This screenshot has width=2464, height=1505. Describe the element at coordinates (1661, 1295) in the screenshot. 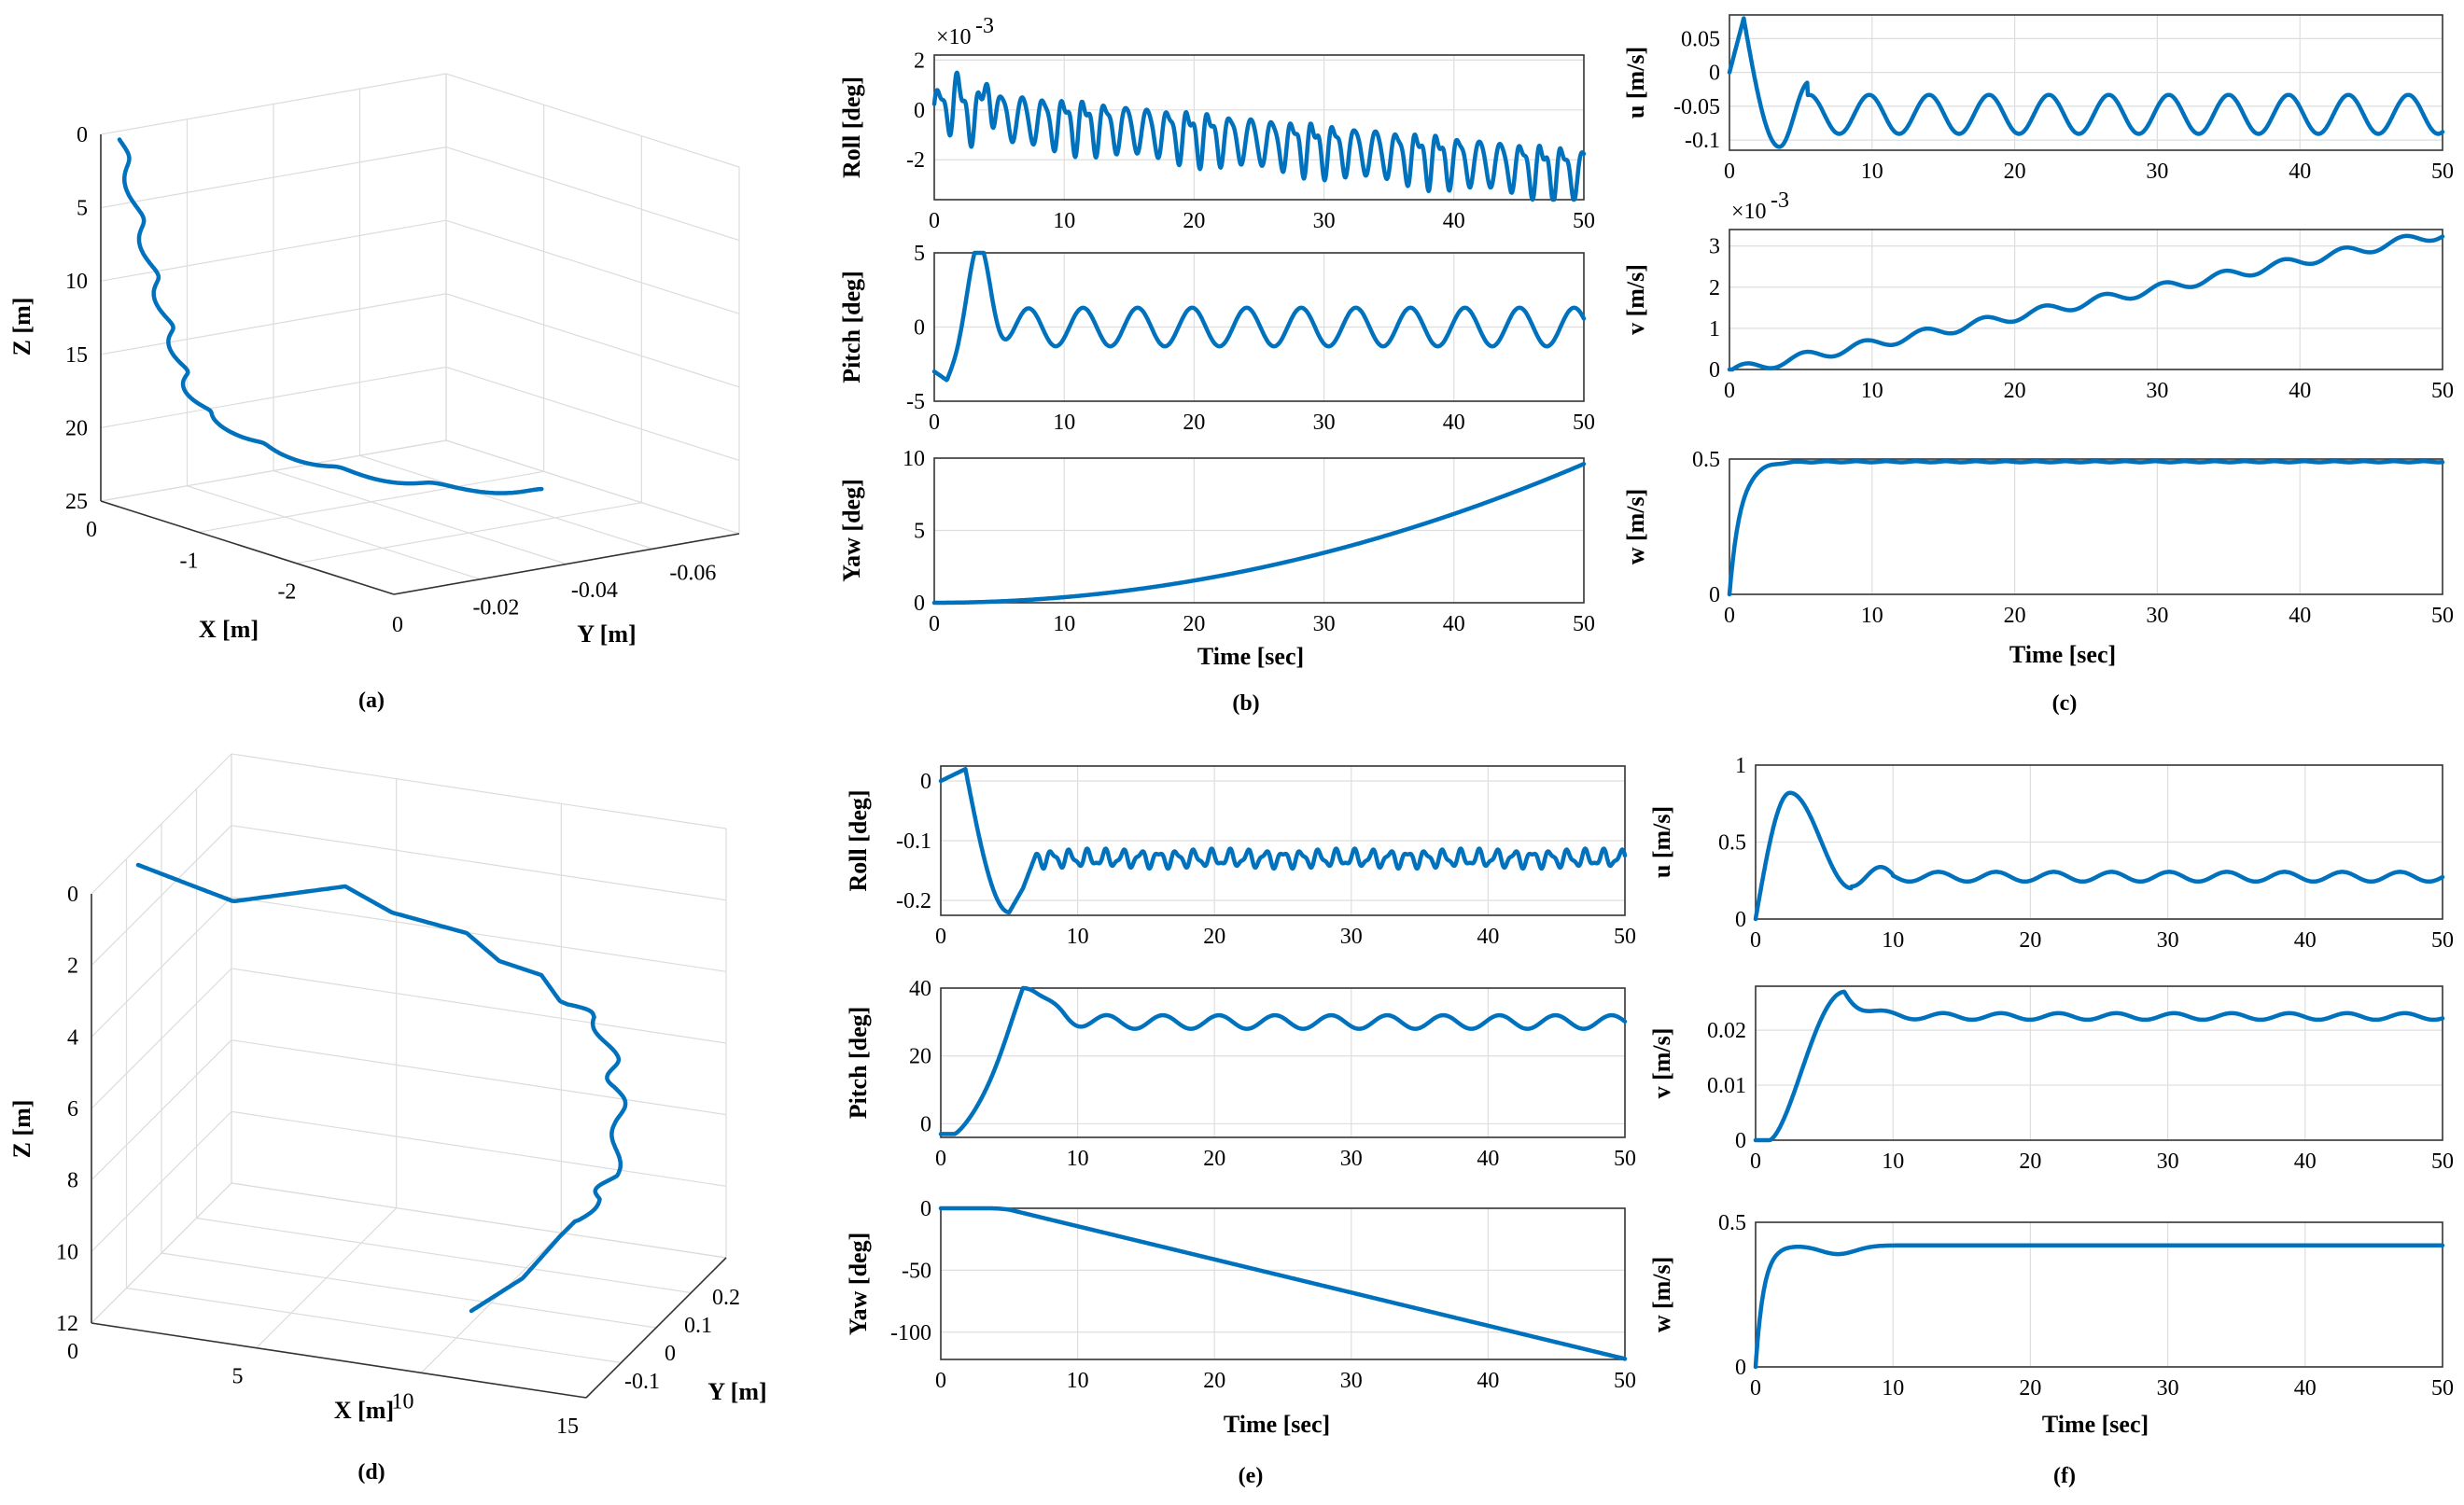

I see `y-axis-label: w [m/s]` at that location.